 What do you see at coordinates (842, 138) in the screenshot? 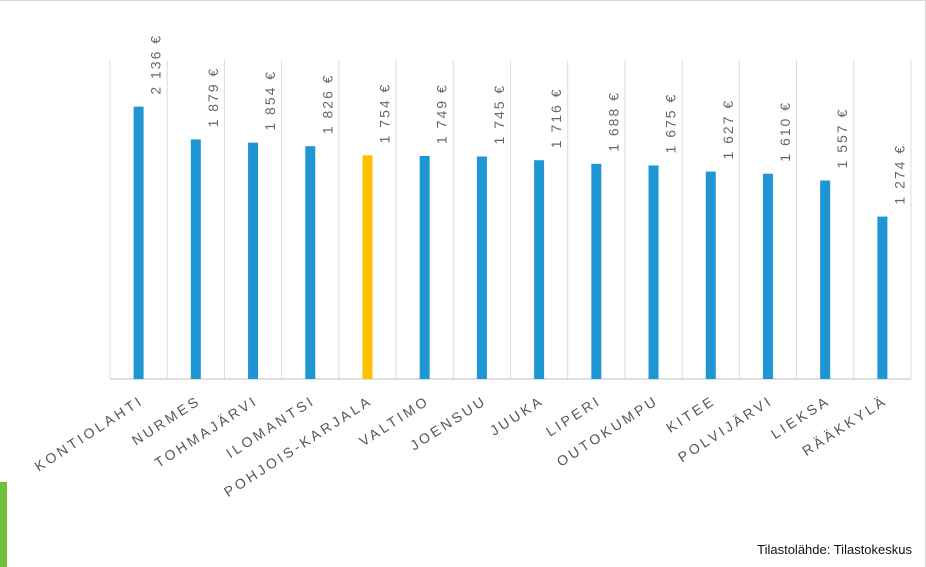
I see `value-label: 1 557 €` at bounding box center [842, 138].